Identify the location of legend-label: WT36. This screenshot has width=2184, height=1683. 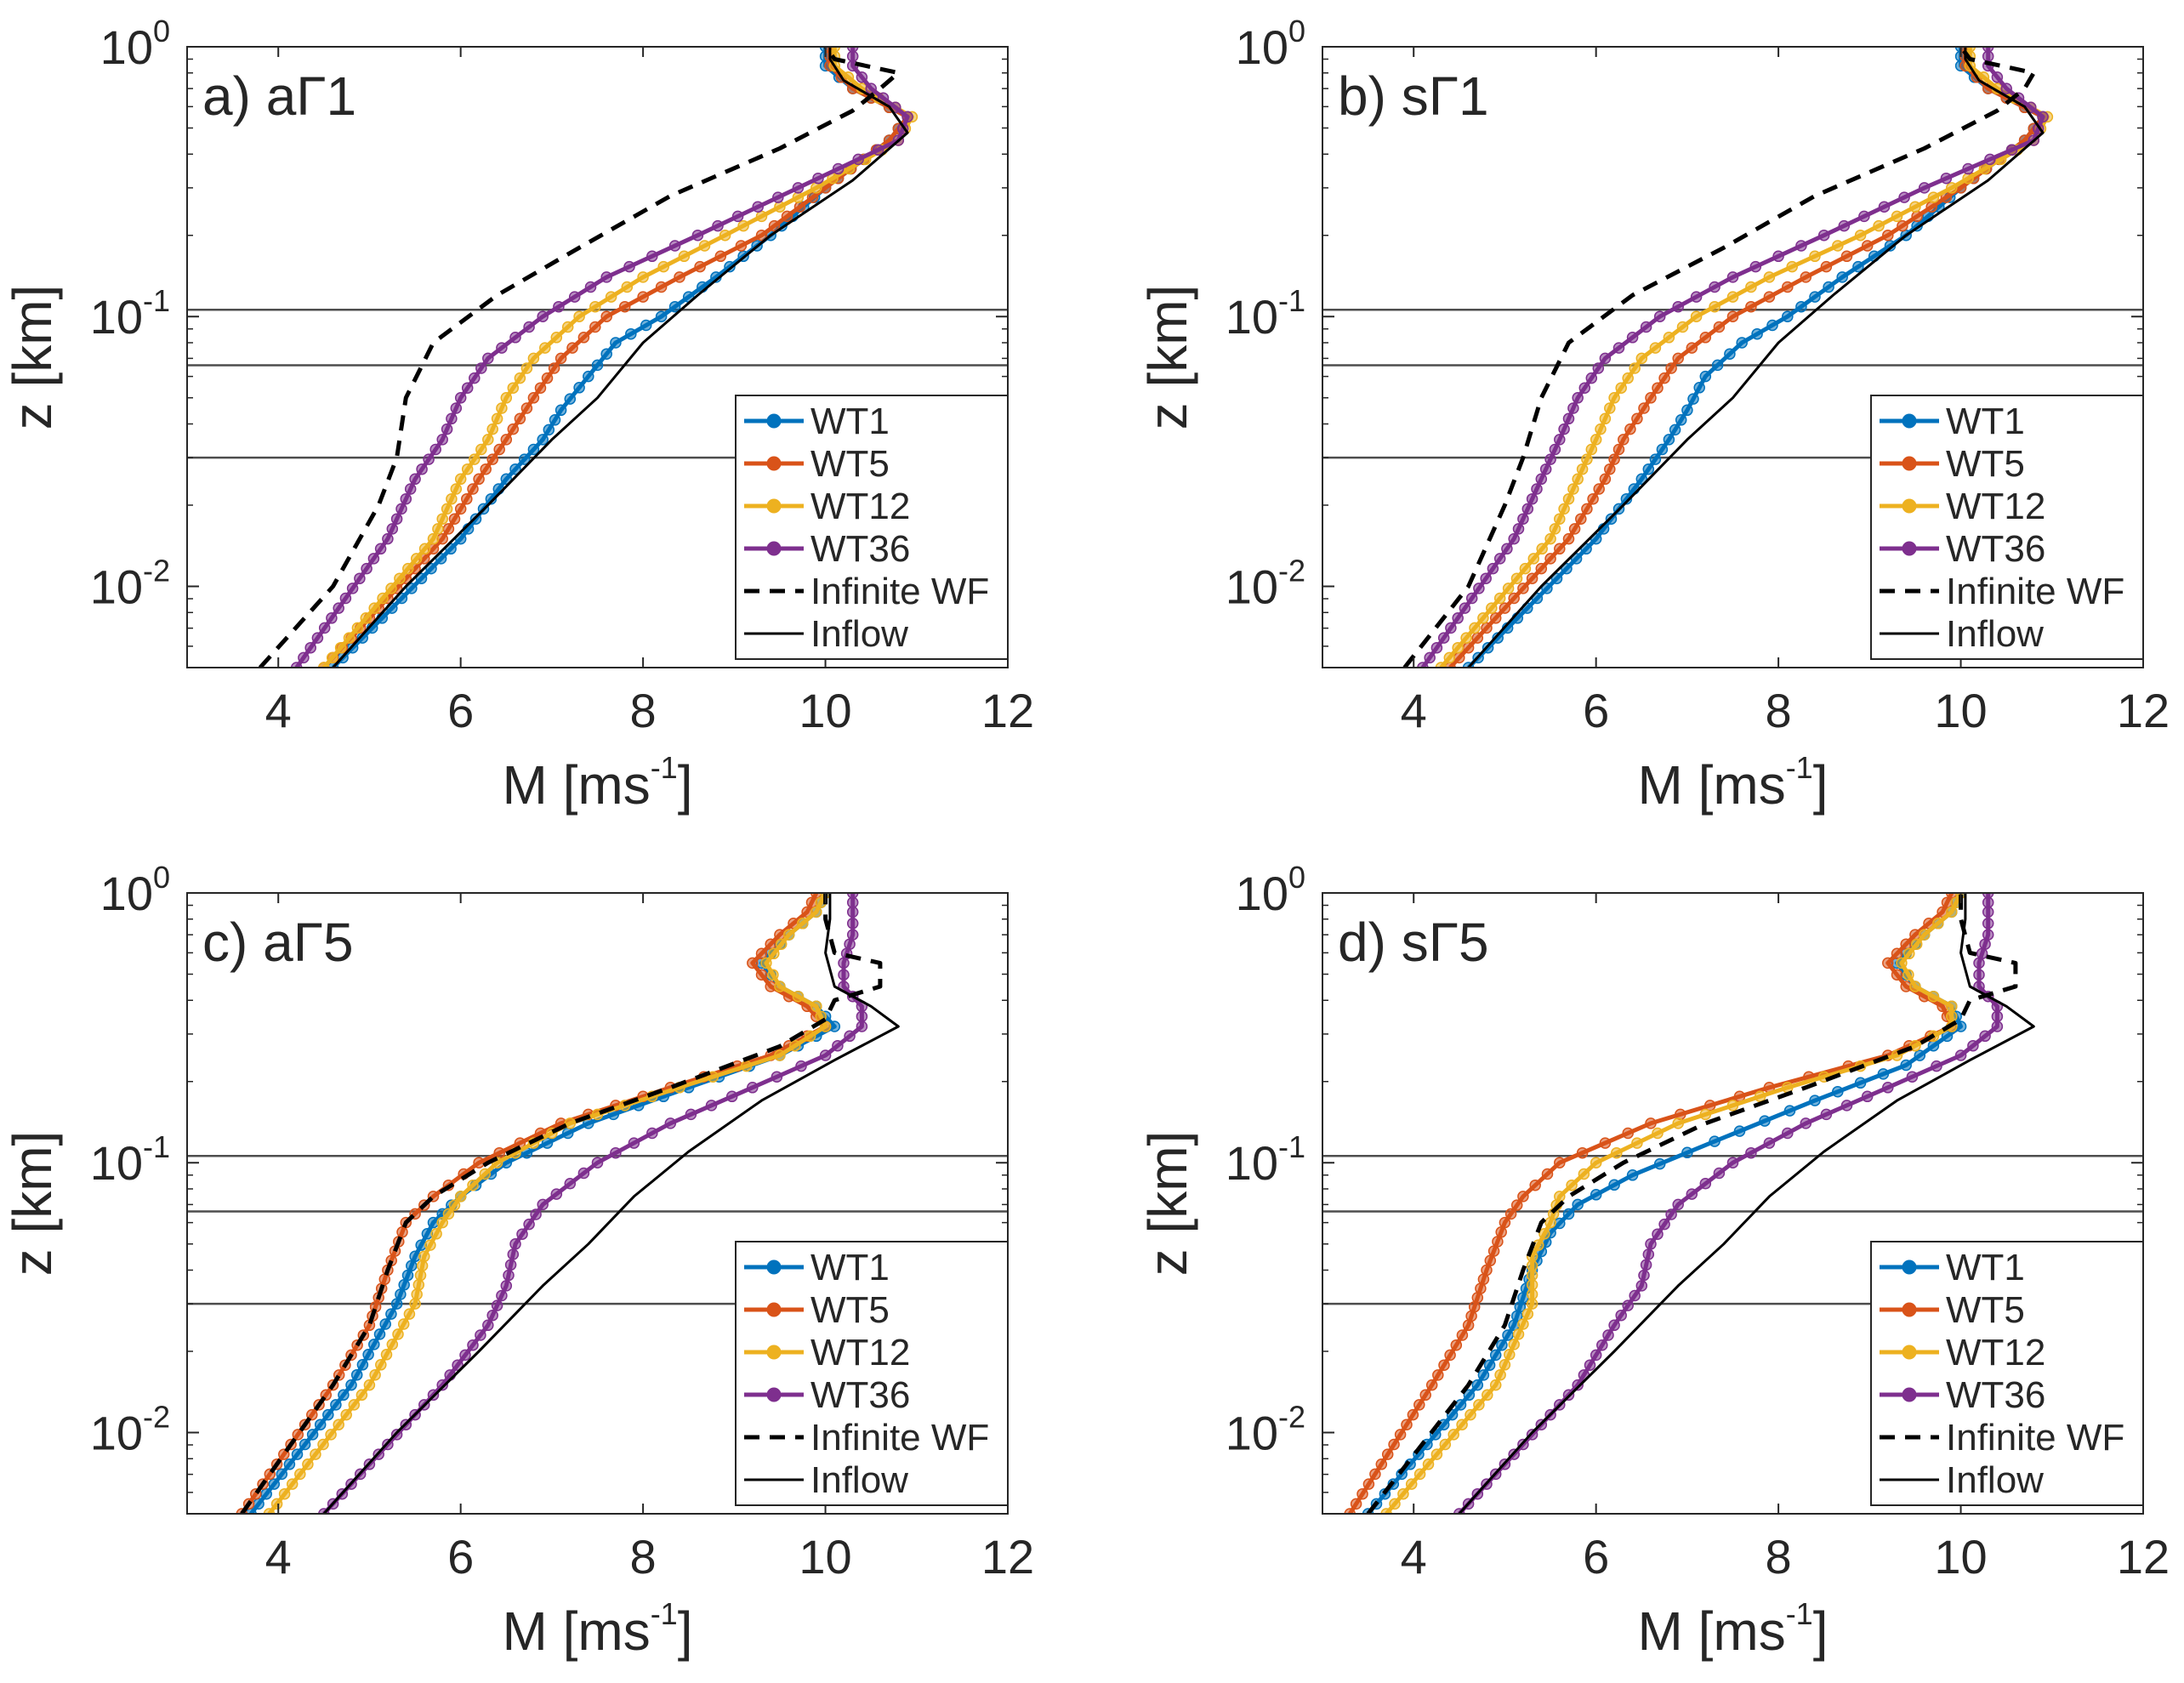
(1996, 549).